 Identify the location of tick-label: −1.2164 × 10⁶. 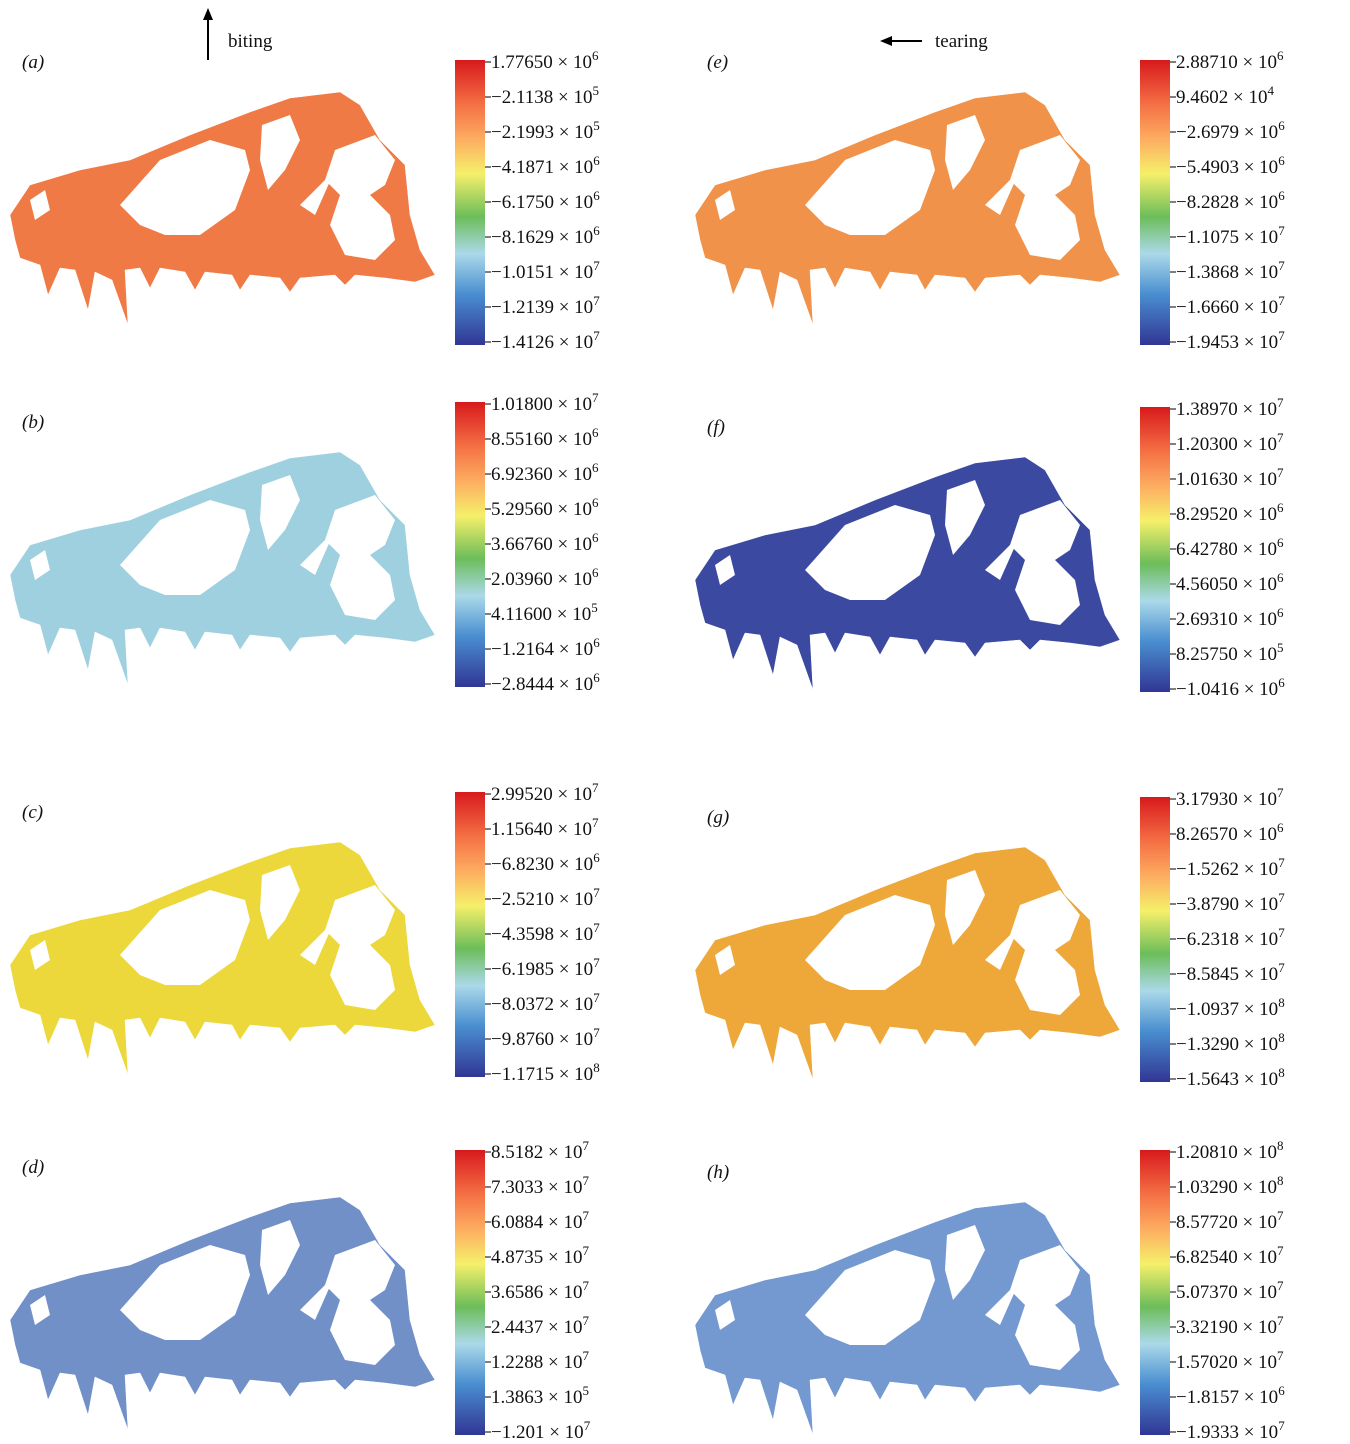
(545, 647).